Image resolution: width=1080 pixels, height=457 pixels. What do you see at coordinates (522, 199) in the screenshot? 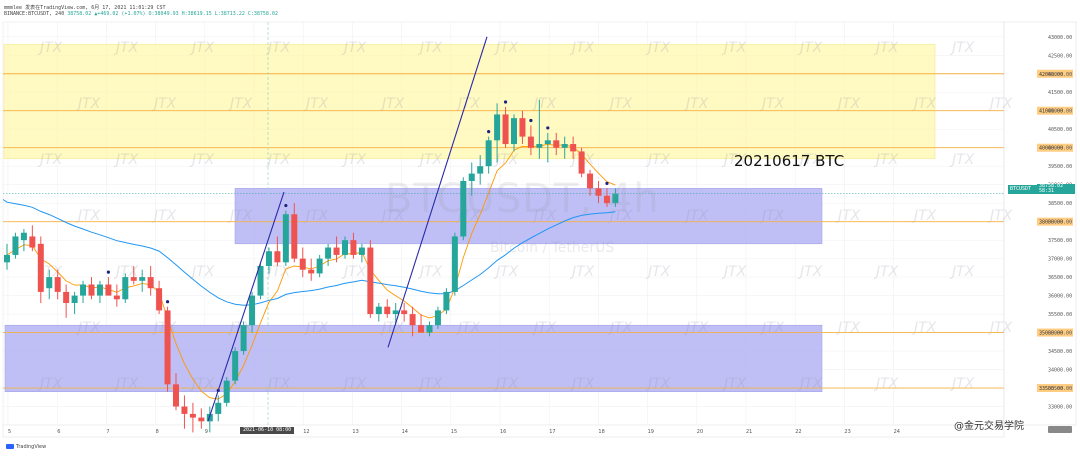
I see `symbol-watermark: BTCUSDT, 4h` at bounding box center [522, 199].